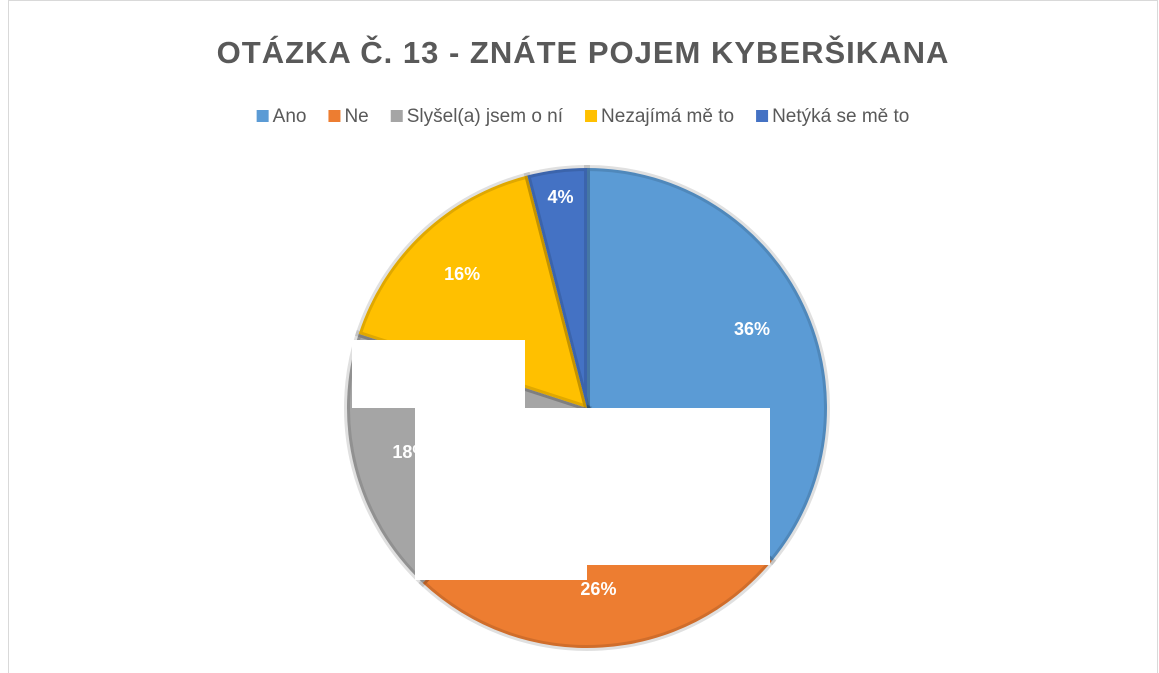  I want to click on legend-label: Nezajímá mě to, so click(667, 116).